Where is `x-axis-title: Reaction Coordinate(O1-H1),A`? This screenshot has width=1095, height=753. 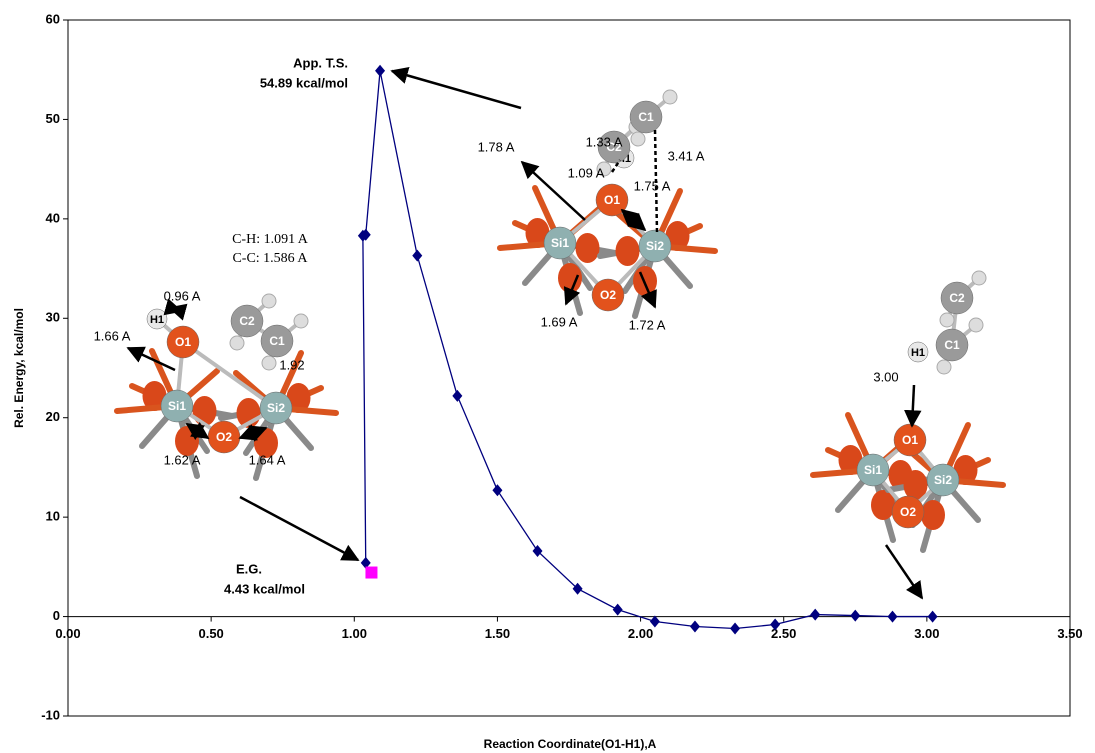 x-axis-title: Reaction Coordinate(O1-H1),A is located at coordinates (570, 744).